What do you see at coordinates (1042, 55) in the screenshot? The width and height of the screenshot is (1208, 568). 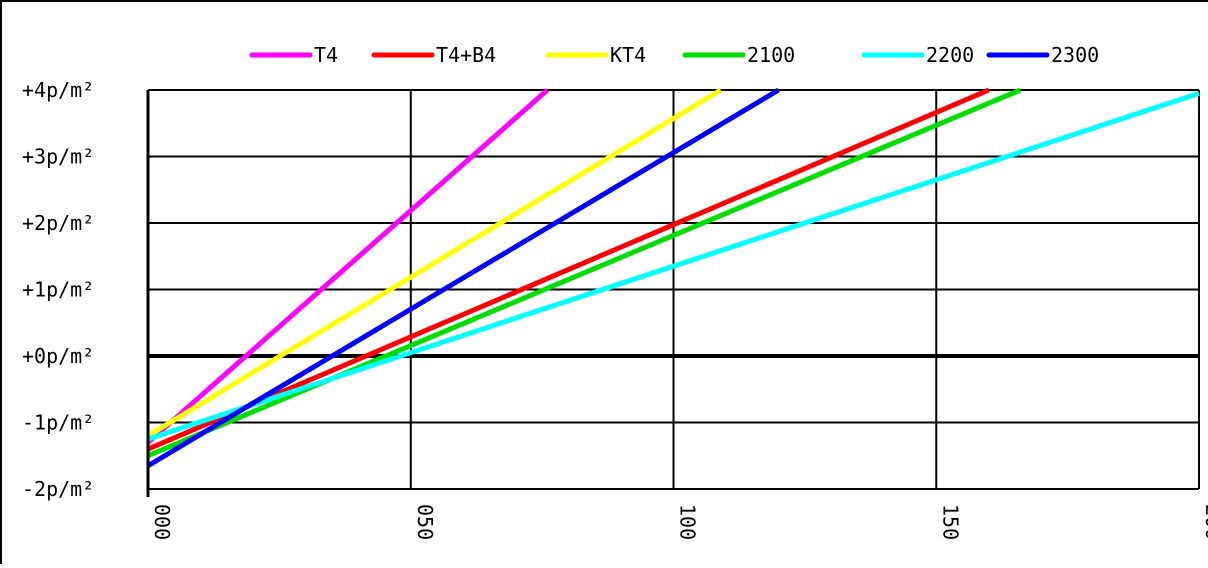 I see `legend-item: 2300` at bounding box center [1042, 55].